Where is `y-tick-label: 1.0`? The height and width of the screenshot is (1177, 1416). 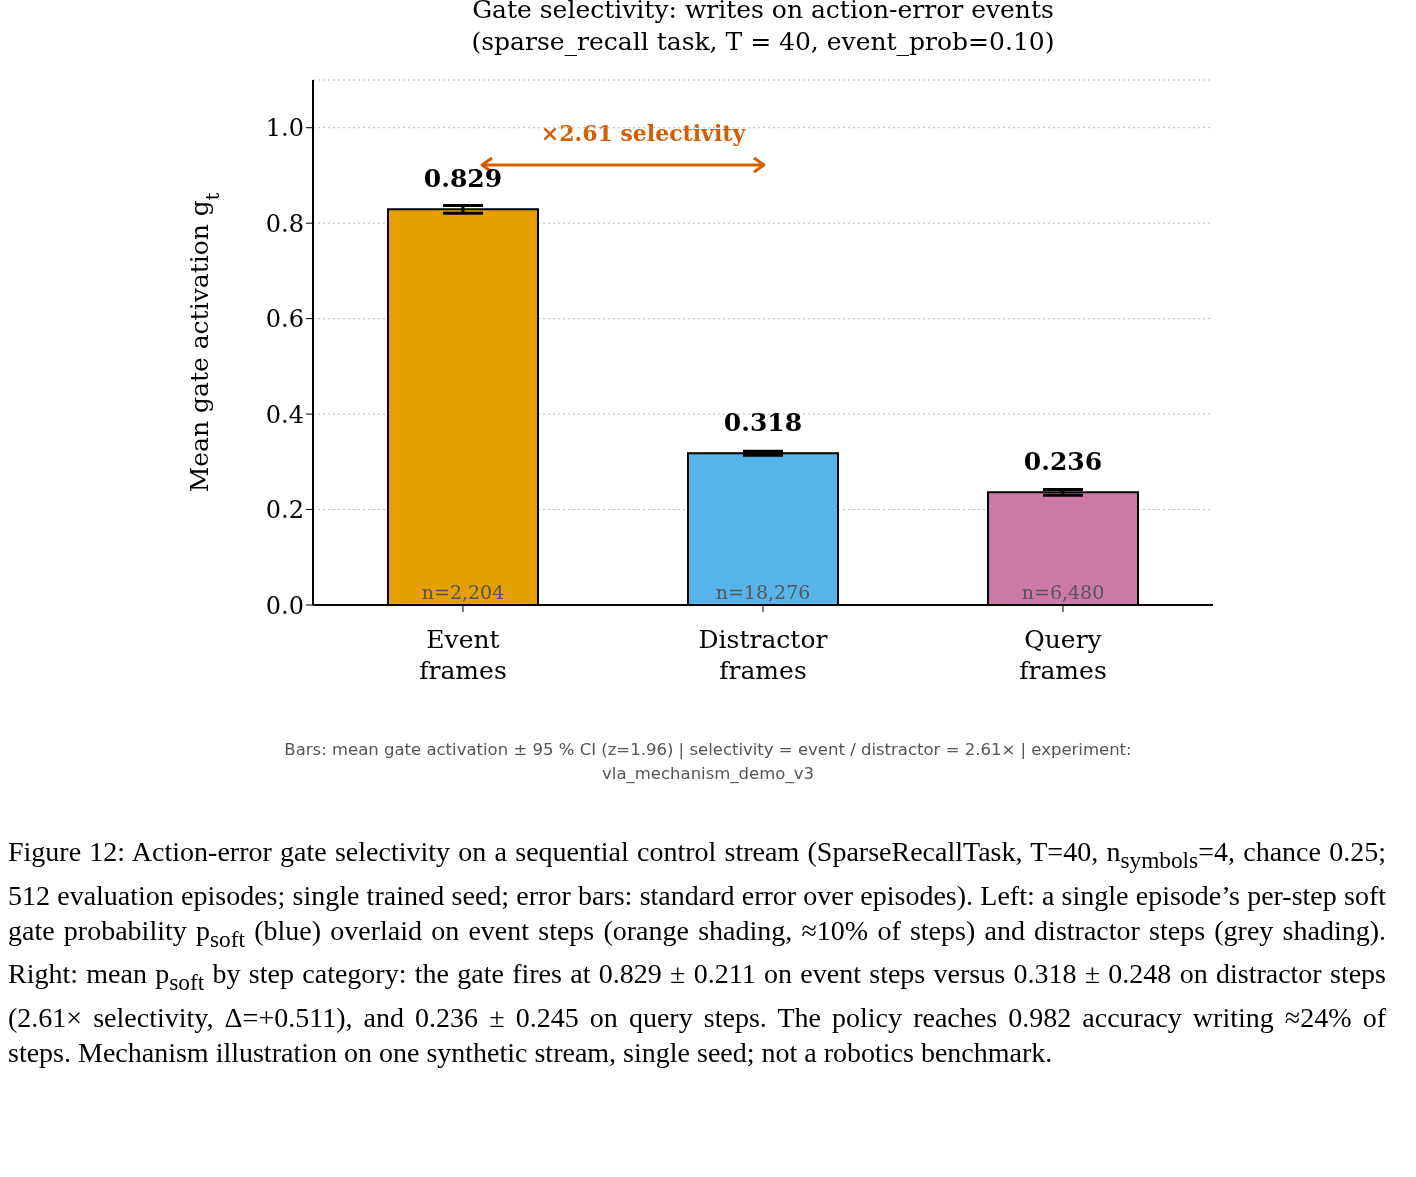
y-tick-label: 1.0 is located at coordinates (284, 128).